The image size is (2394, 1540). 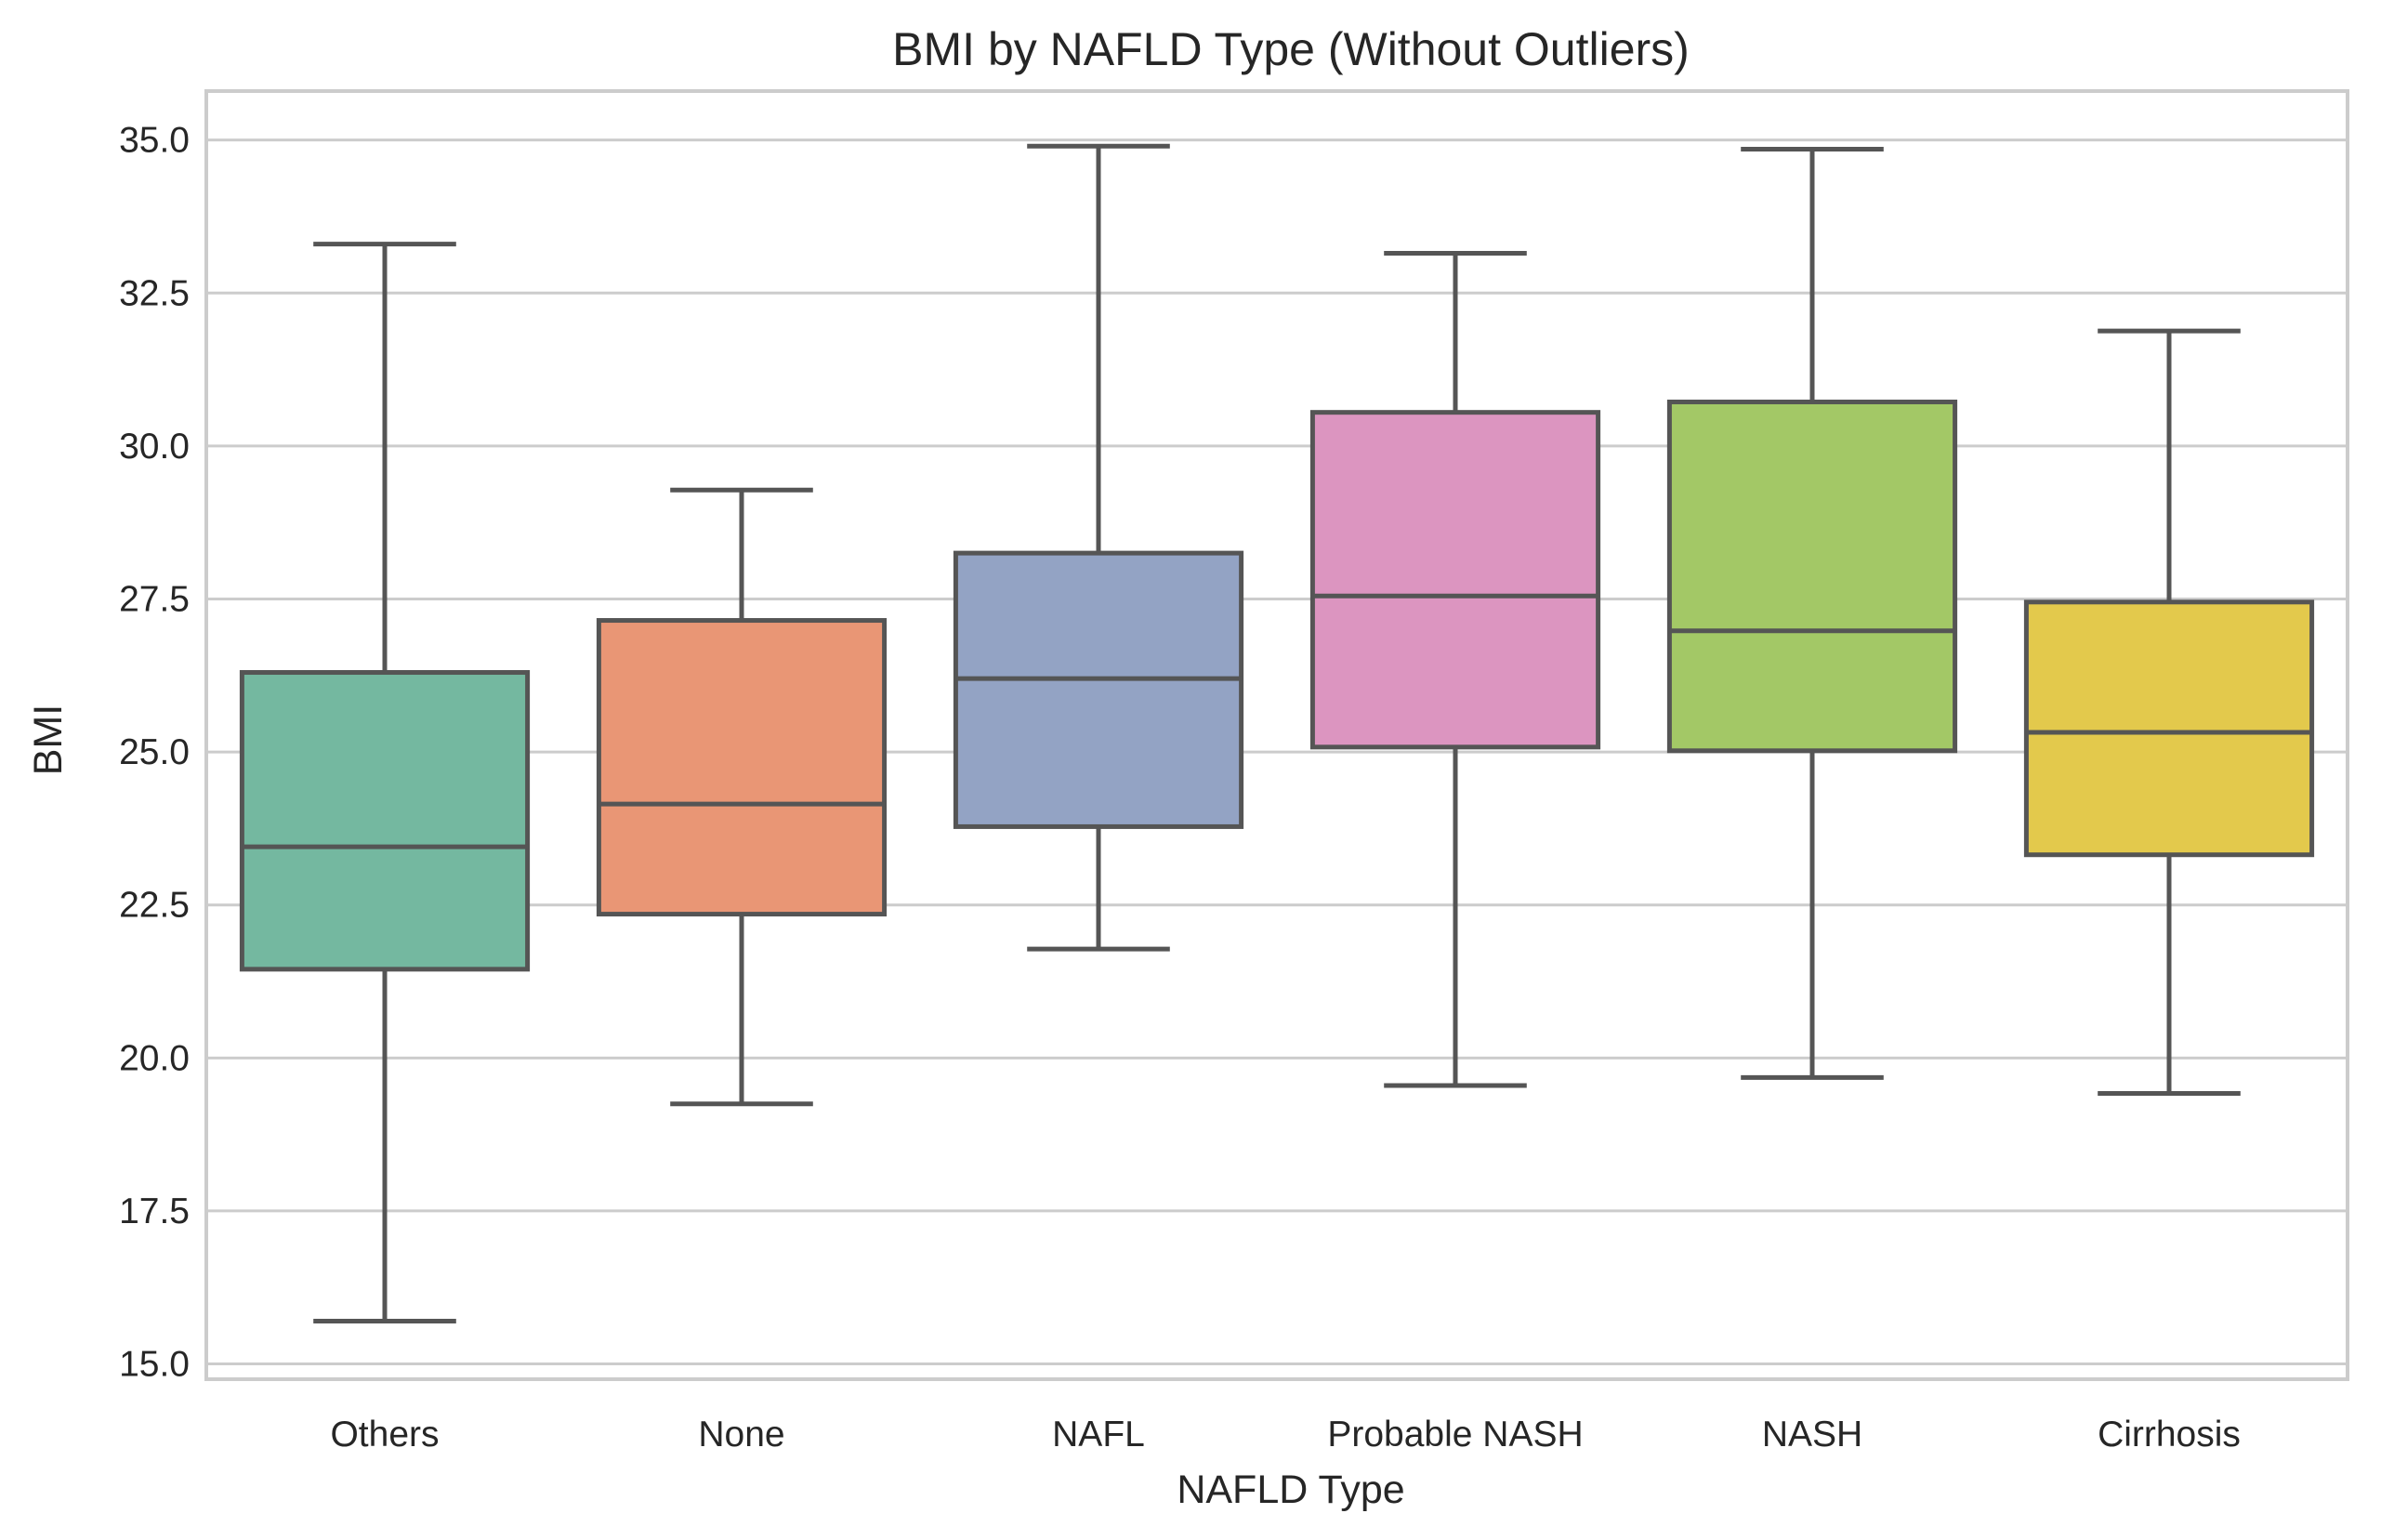 I want to click on y-tick-label: 27.5, so click(x=154, y=599).